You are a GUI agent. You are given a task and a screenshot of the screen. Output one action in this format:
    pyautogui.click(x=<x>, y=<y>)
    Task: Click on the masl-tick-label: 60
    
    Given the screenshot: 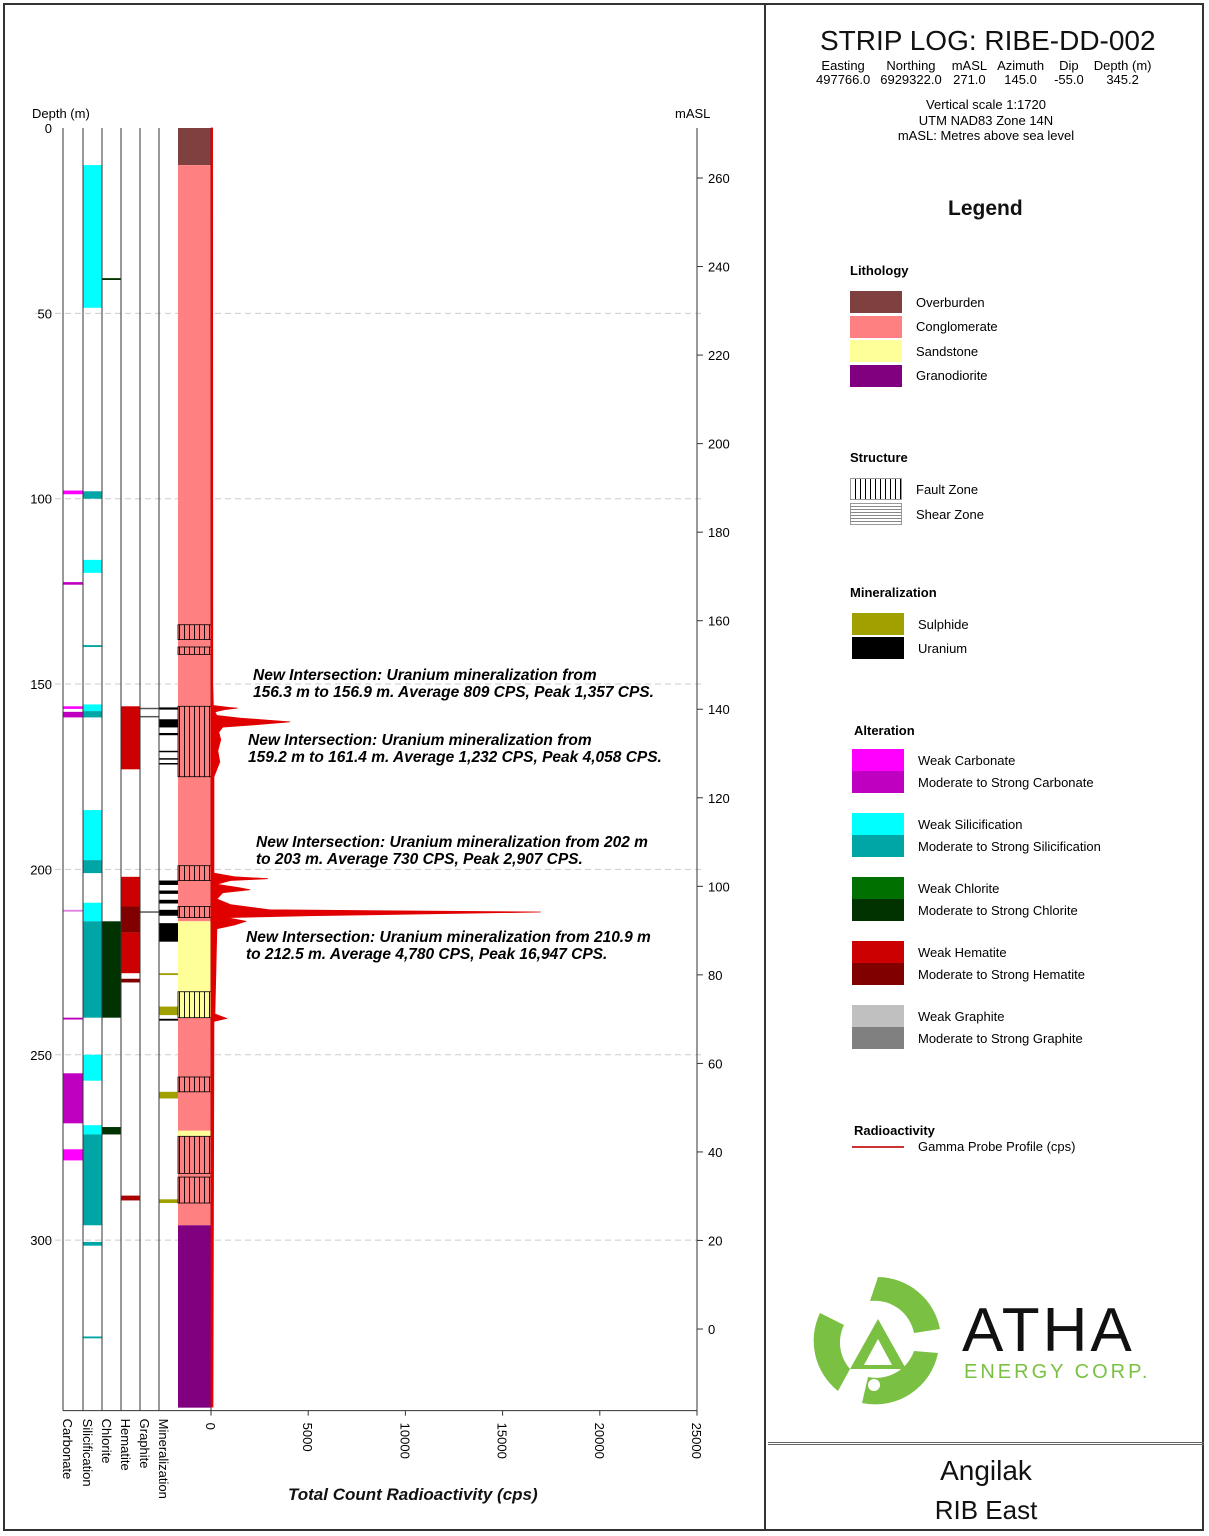 What is the action you would take?
    pyautogui.click(x=715, y=1063)
    